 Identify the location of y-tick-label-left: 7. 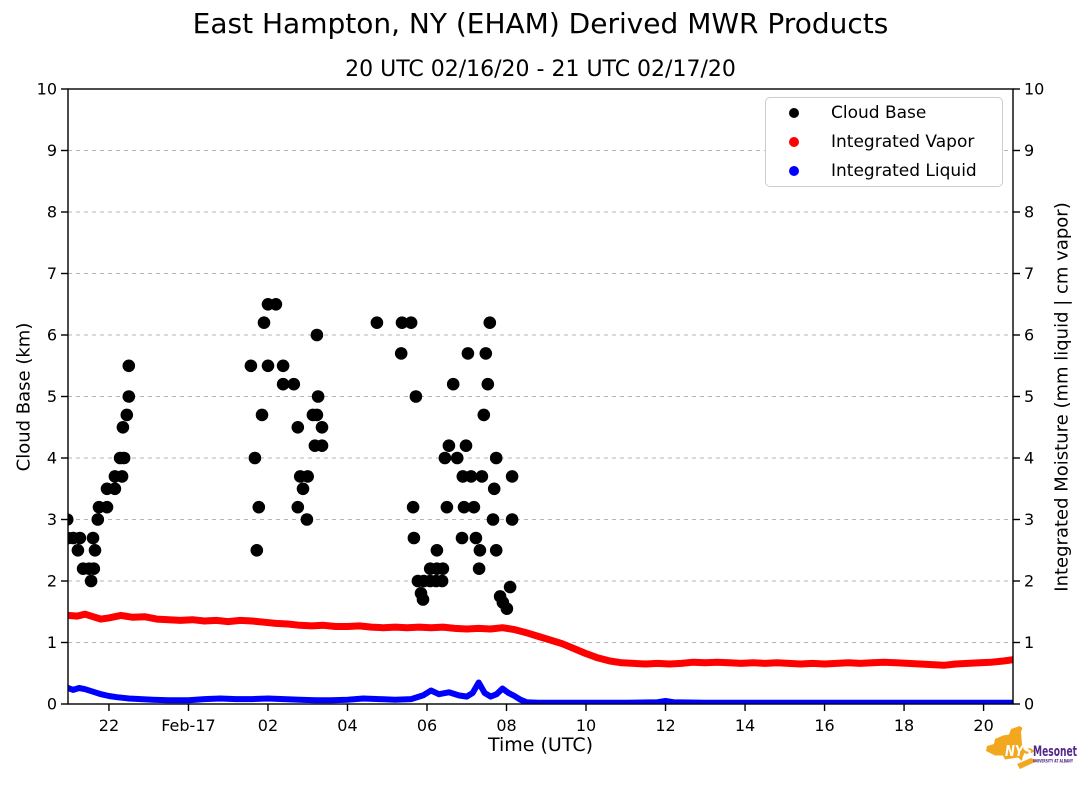
(52, 273).